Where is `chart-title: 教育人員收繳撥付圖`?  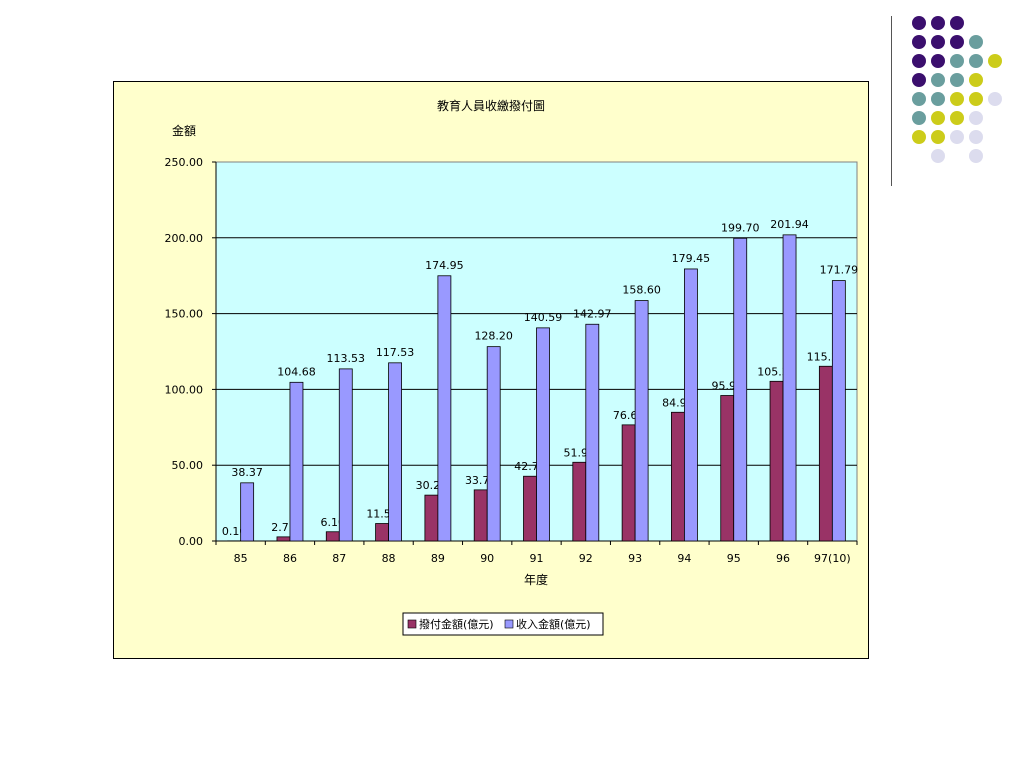
chart-title: 教育人員收繳撥付圖 is located at coordinates (491, 105).